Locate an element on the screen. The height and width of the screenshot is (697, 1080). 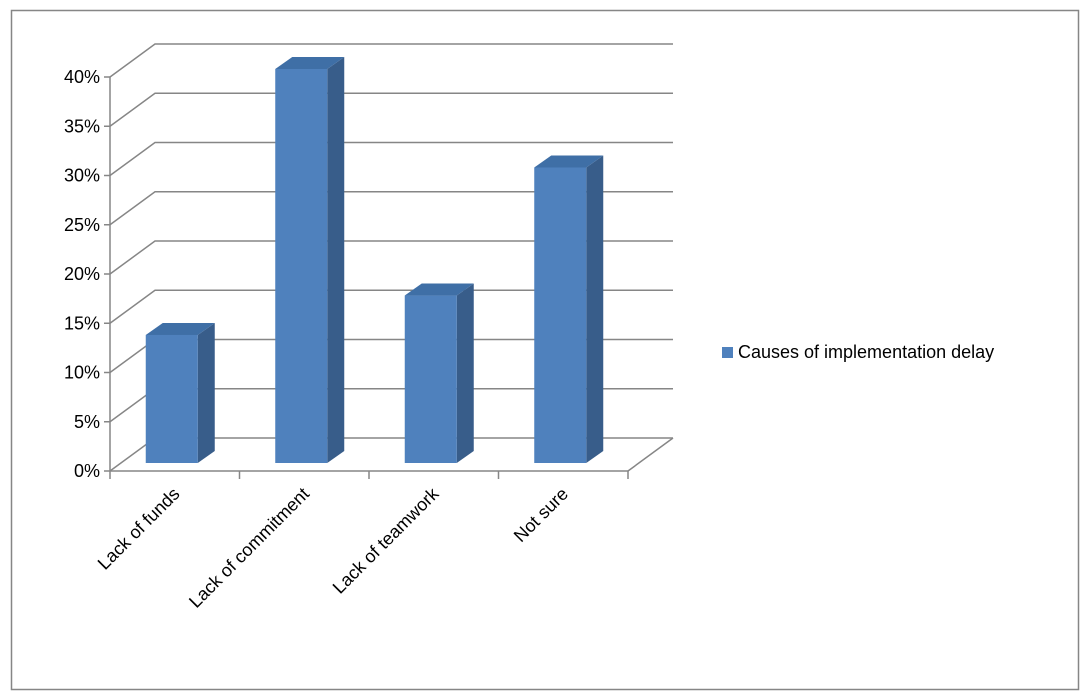
floor-edge is located at coordinates (650, 454).